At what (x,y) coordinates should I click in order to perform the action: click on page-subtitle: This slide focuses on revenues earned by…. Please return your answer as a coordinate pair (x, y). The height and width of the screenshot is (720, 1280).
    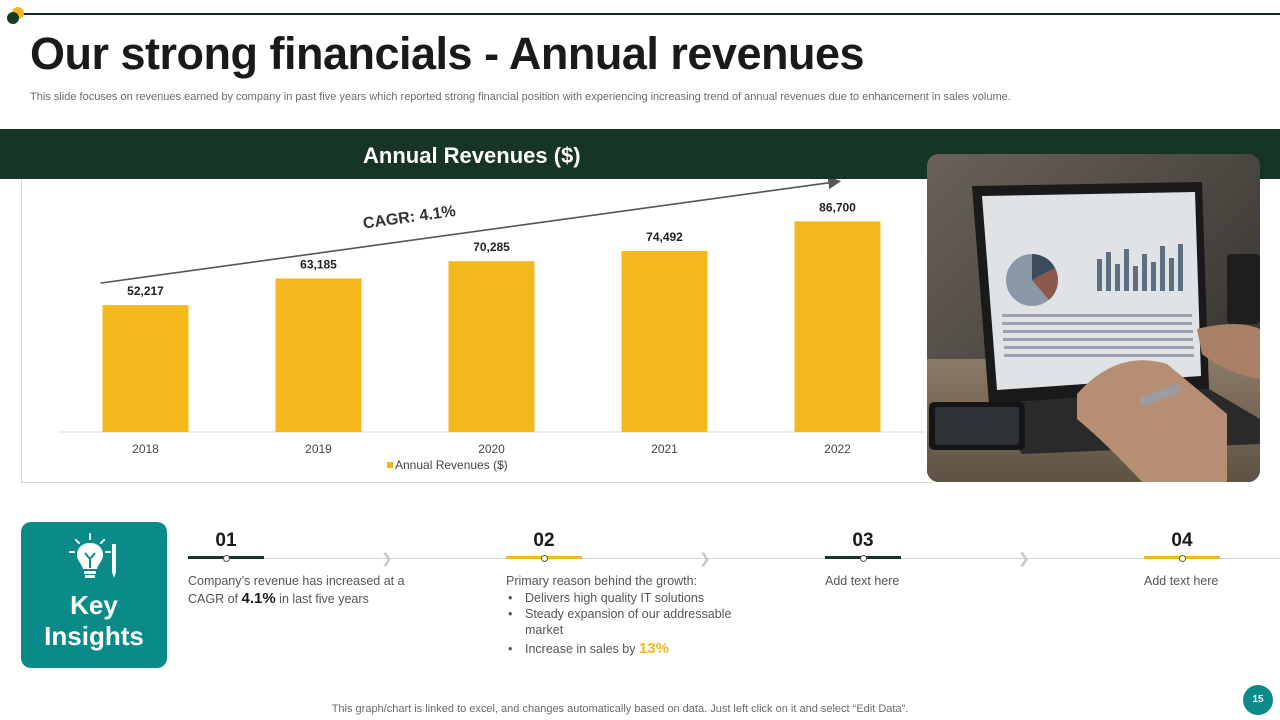
    Looking at the image, I should click on (520, 97).